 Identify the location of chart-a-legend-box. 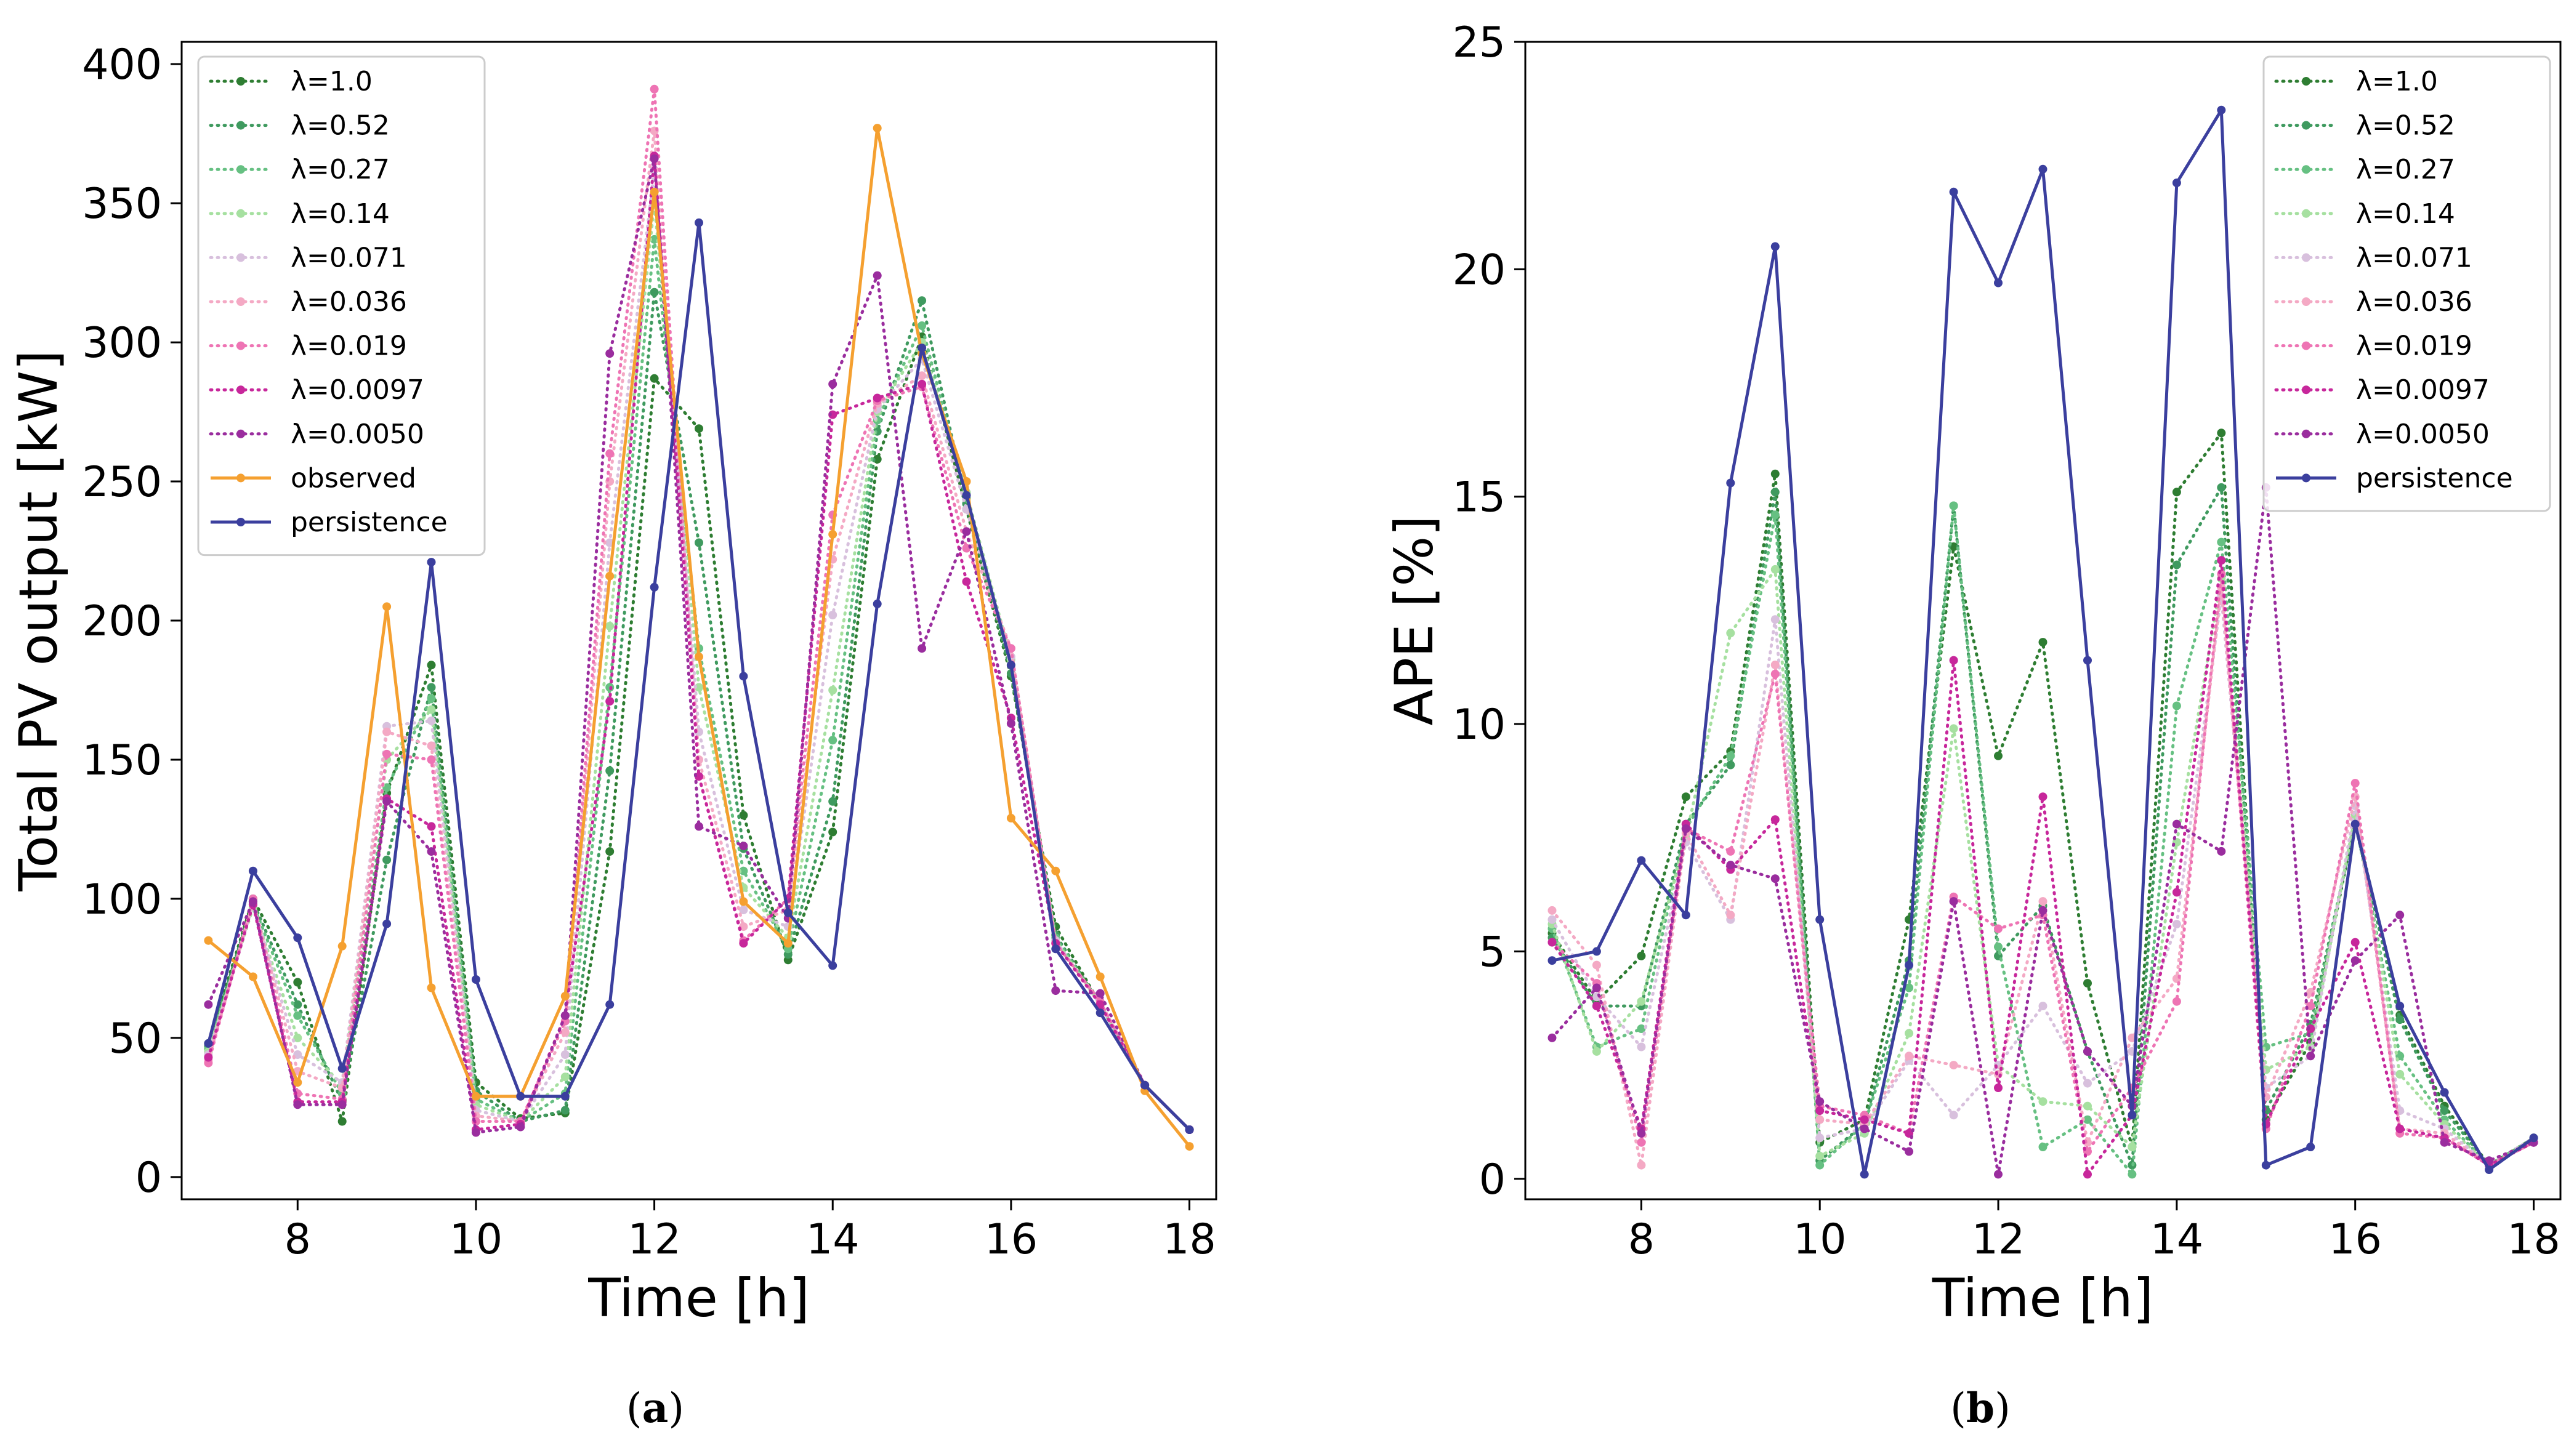
(341, 306).